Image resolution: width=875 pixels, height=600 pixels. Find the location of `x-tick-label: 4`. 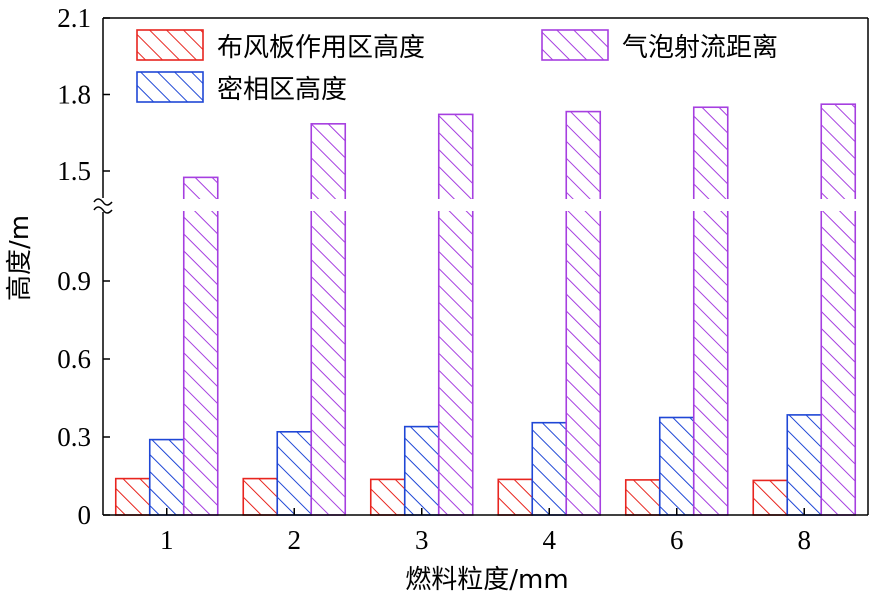

x-tick-label: 4 is located at coordinates (550, 540).